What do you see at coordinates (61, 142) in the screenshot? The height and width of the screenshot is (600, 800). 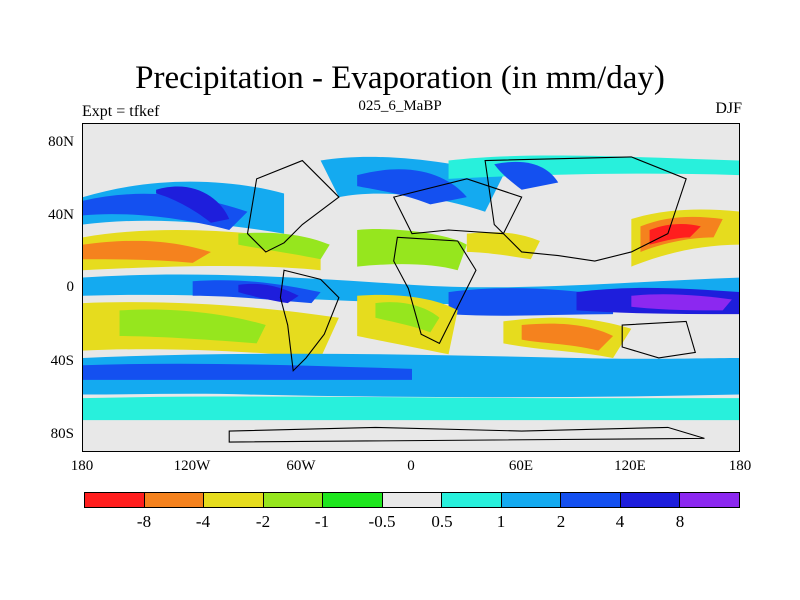 I see `lat-label-80n: 80N` at bounding box center [61, 142].